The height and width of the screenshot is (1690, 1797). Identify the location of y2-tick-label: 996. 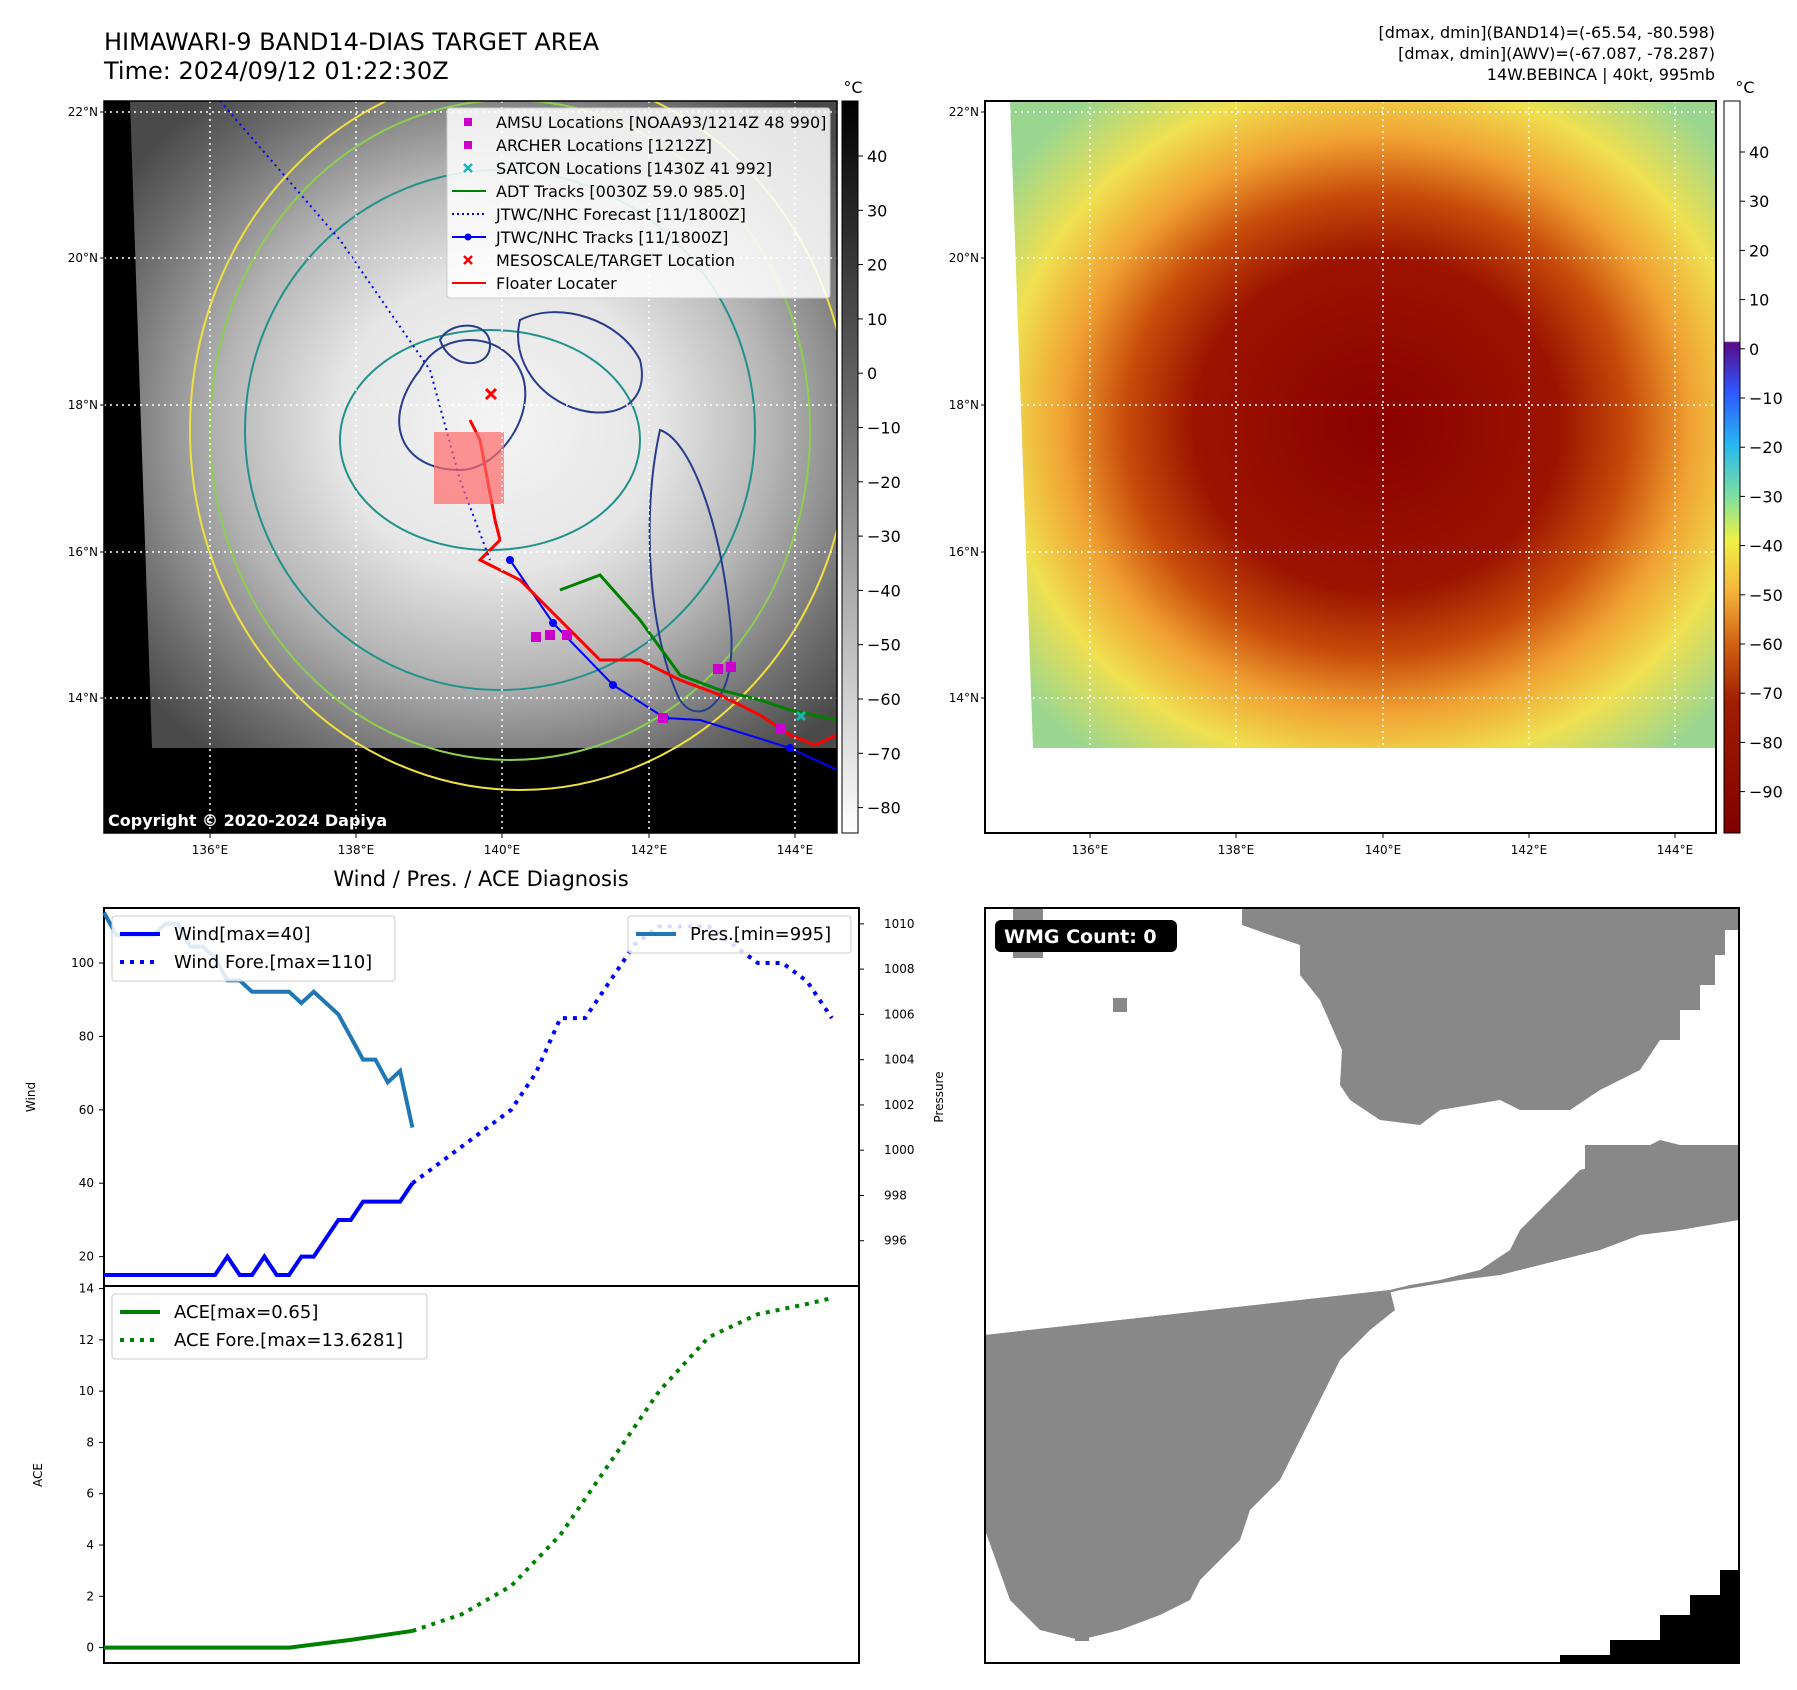
(895, 1241).